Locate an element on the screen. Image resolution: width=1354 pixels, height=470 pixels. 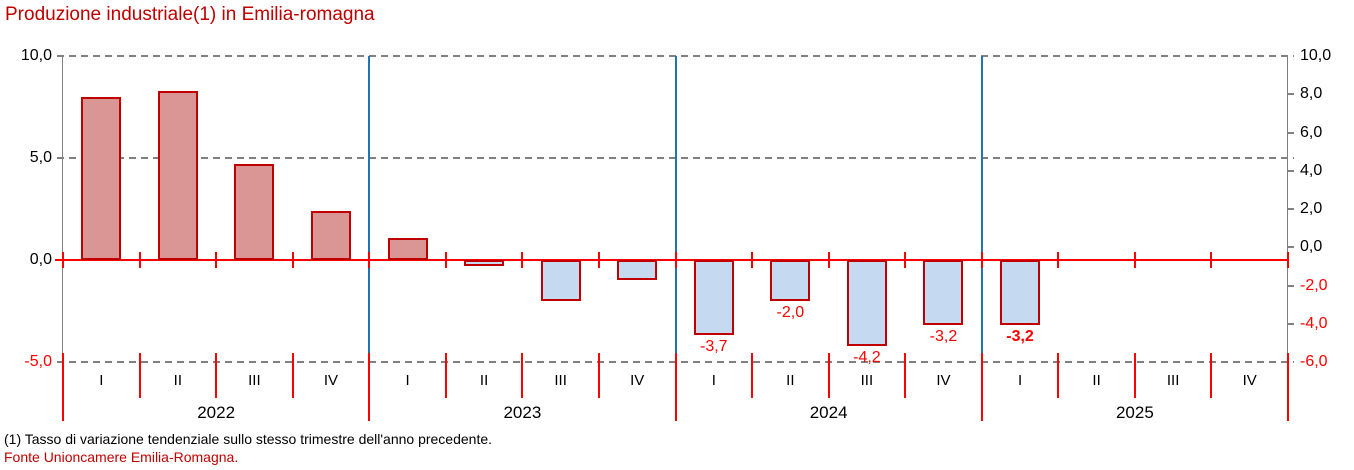
axis-label-right: 6,0 is located at coordinates (1311, 132).